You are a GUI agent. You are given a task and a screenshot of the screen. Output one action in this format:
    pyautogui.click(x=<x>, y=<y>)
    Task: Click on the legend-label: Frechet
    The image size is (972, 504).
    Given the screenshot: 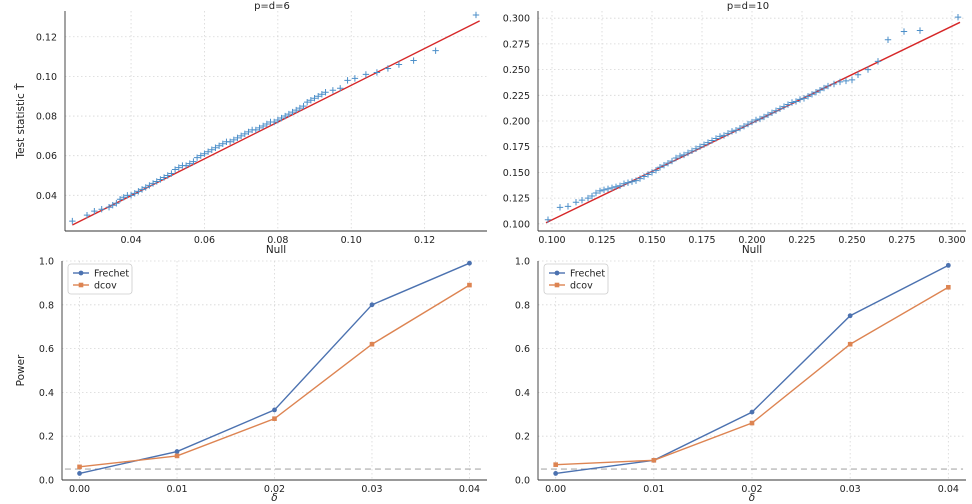 What is the action you would take?
    pyautogui.click(x=587, y=274)
    